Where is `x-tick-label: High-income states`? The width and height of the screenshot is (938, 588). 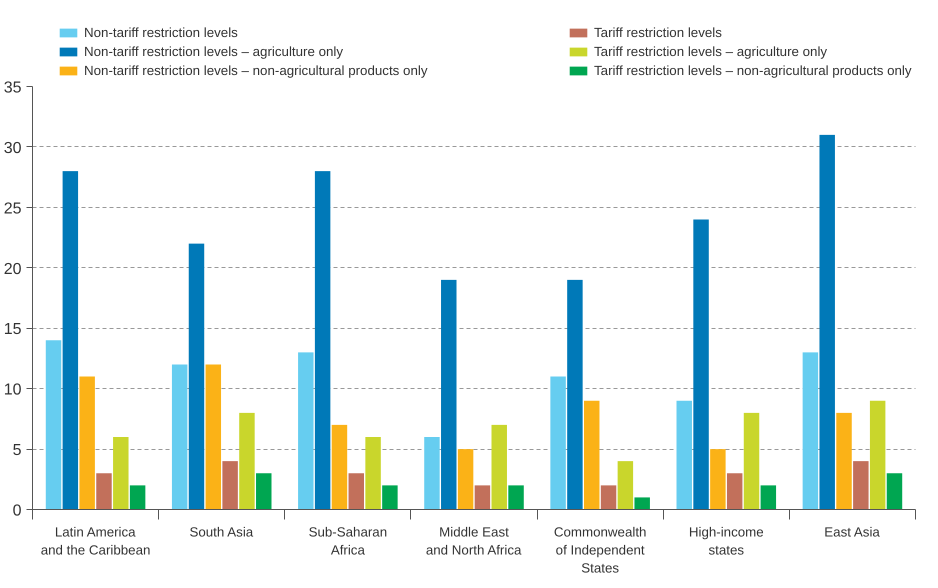 x-tick-label: High-income states is located at coordinates (726, 541).